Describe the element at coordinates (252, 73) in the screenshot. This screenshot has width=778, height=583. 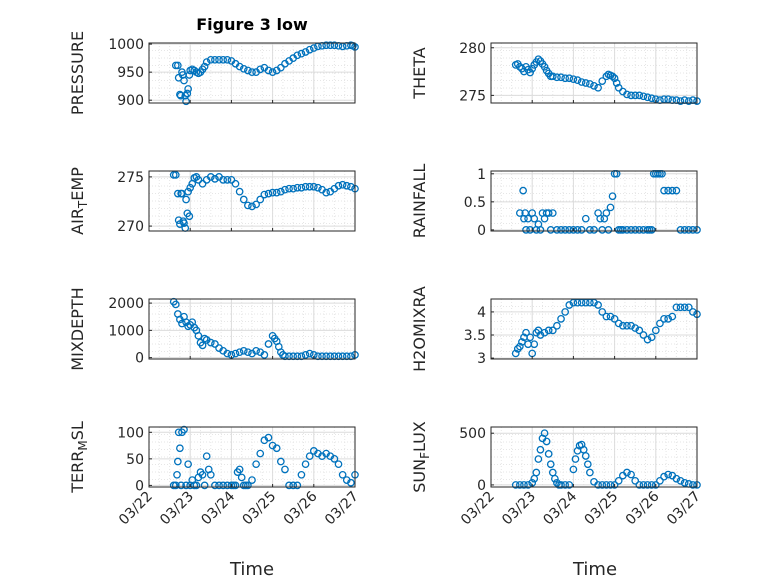
I see `axes-box-pressure` at that location.